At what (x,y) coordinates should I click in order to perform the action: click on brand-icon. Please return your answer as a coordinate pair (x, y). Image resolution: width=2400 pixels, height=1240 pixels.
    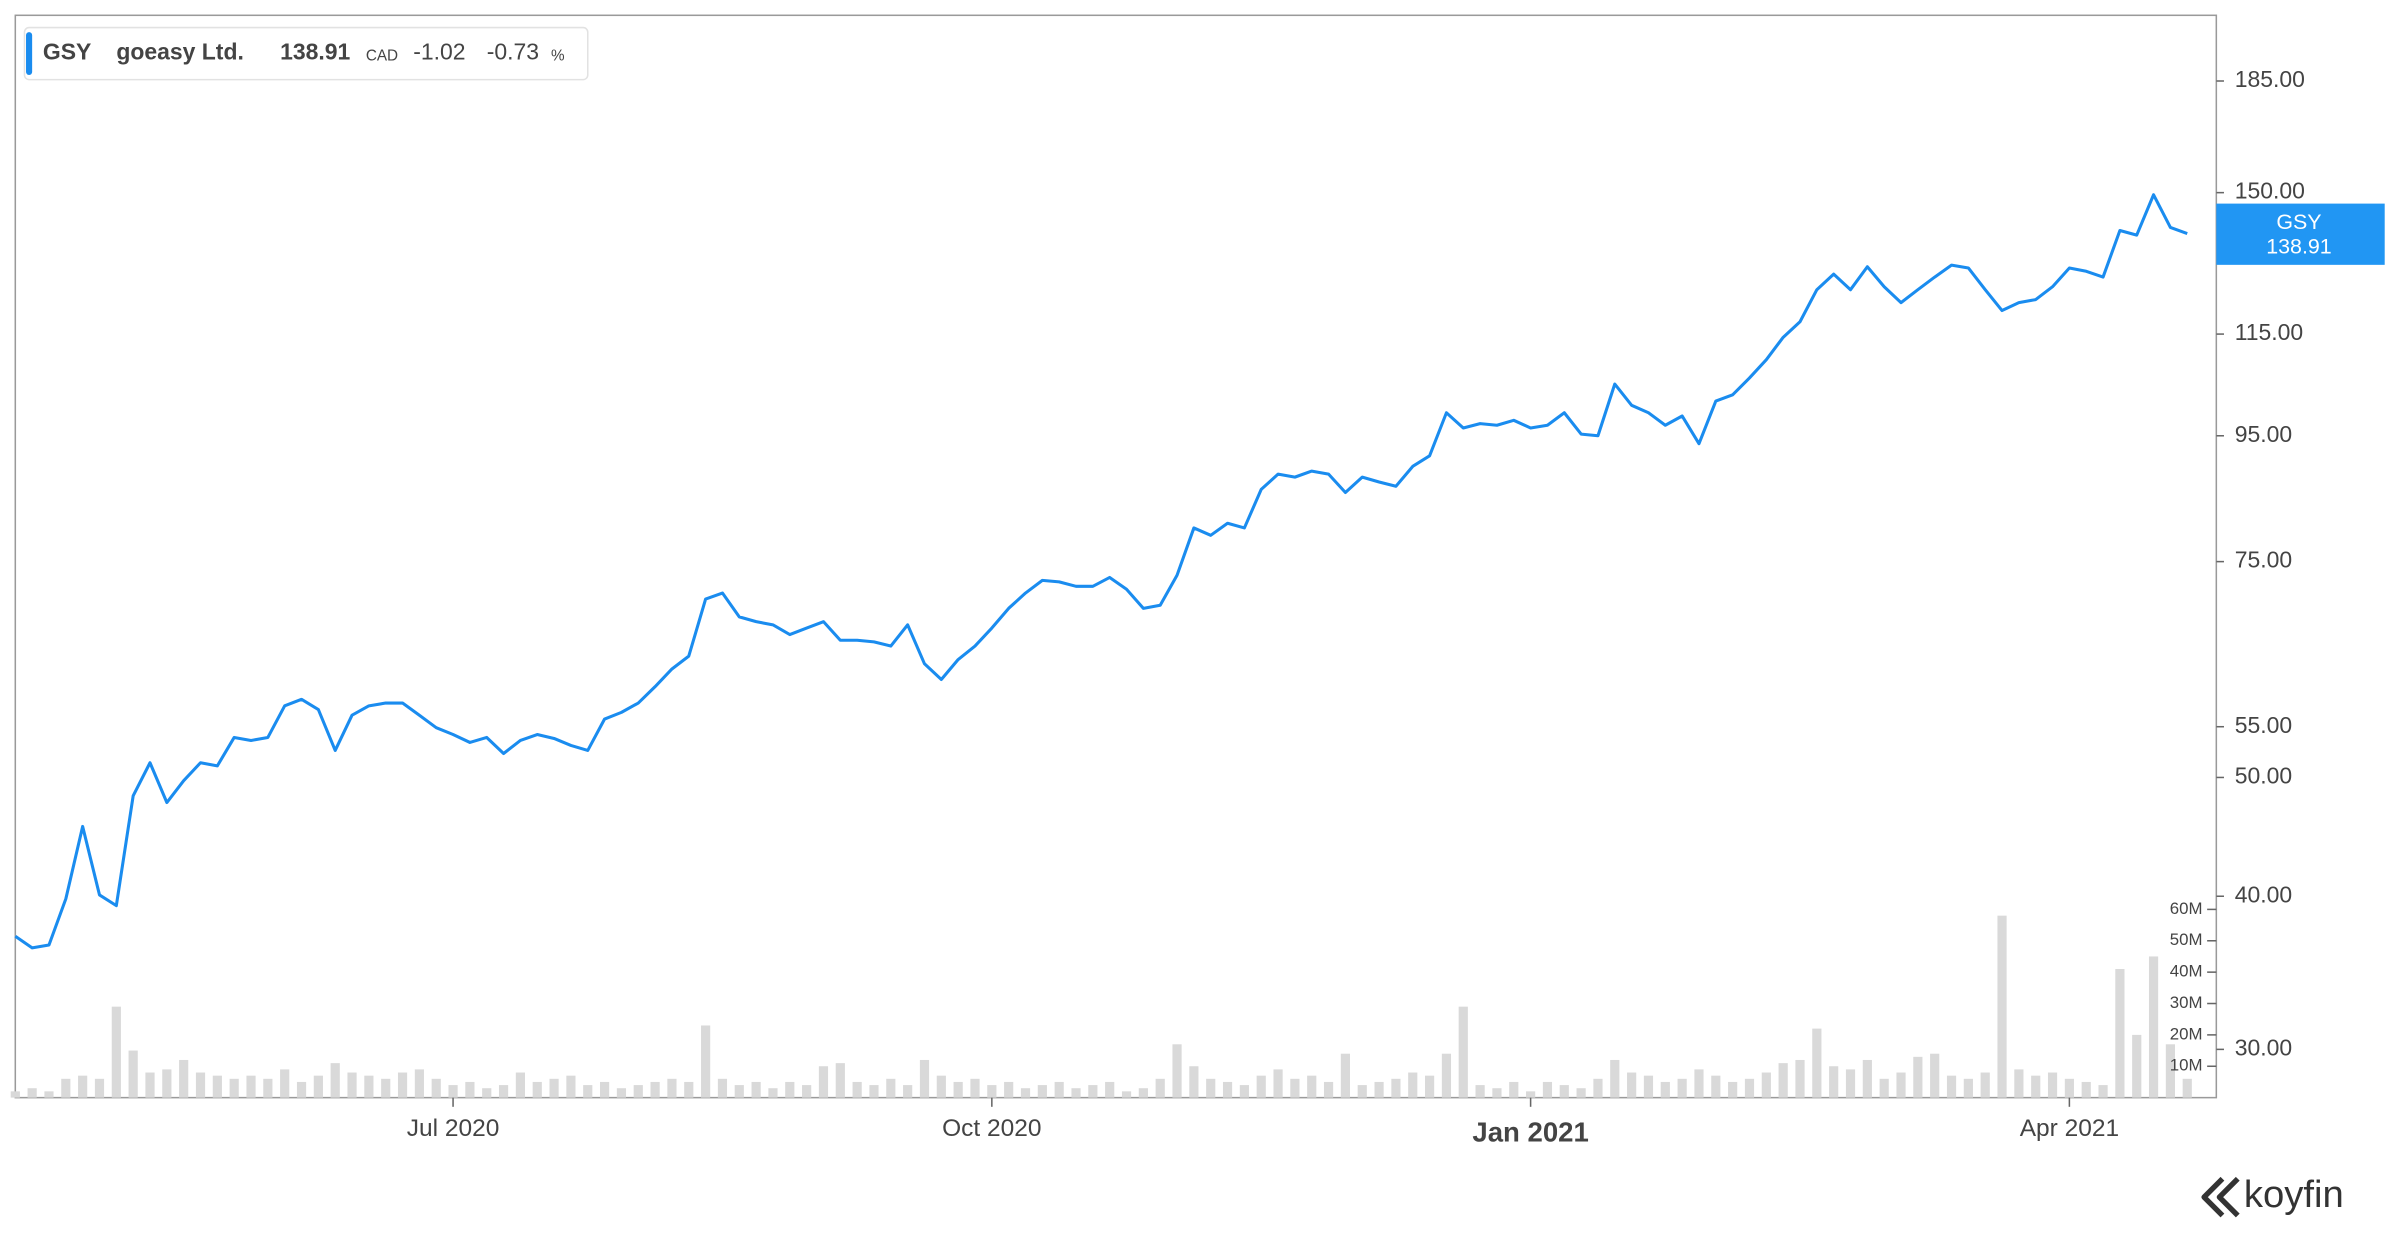
    Looking at the image, I should click on (2220, 1197).